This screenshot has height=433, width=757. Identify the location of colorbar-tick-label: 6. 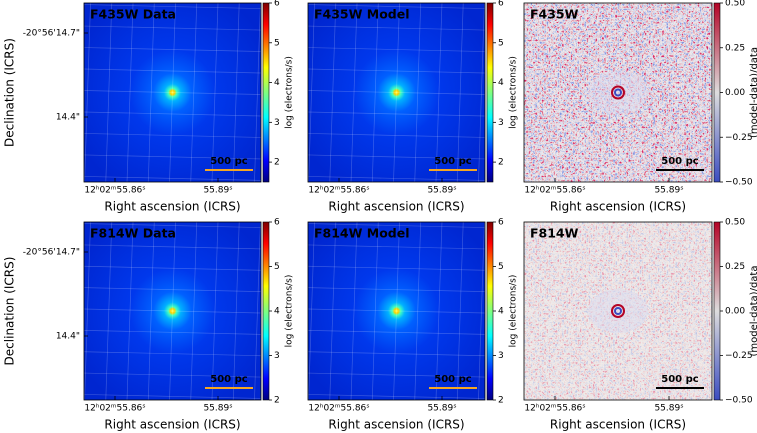
(501, 223).